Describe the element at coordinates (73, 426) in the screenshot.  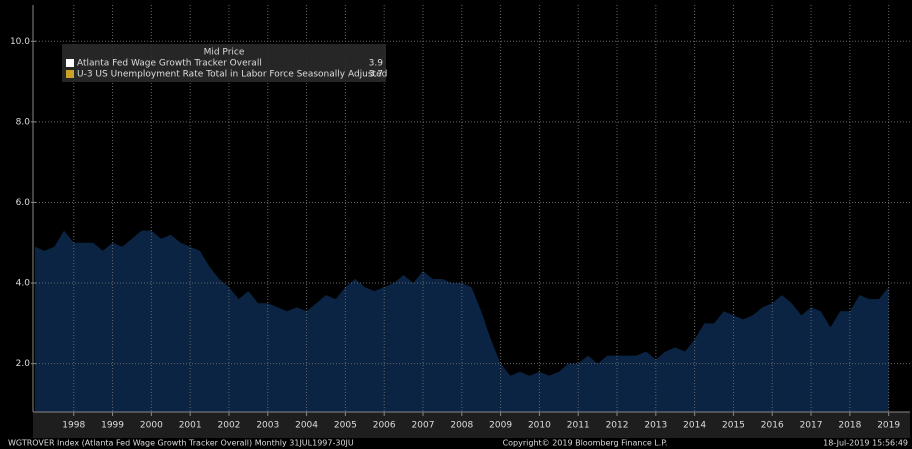
I see `x-tick-label: 1998` at that location.